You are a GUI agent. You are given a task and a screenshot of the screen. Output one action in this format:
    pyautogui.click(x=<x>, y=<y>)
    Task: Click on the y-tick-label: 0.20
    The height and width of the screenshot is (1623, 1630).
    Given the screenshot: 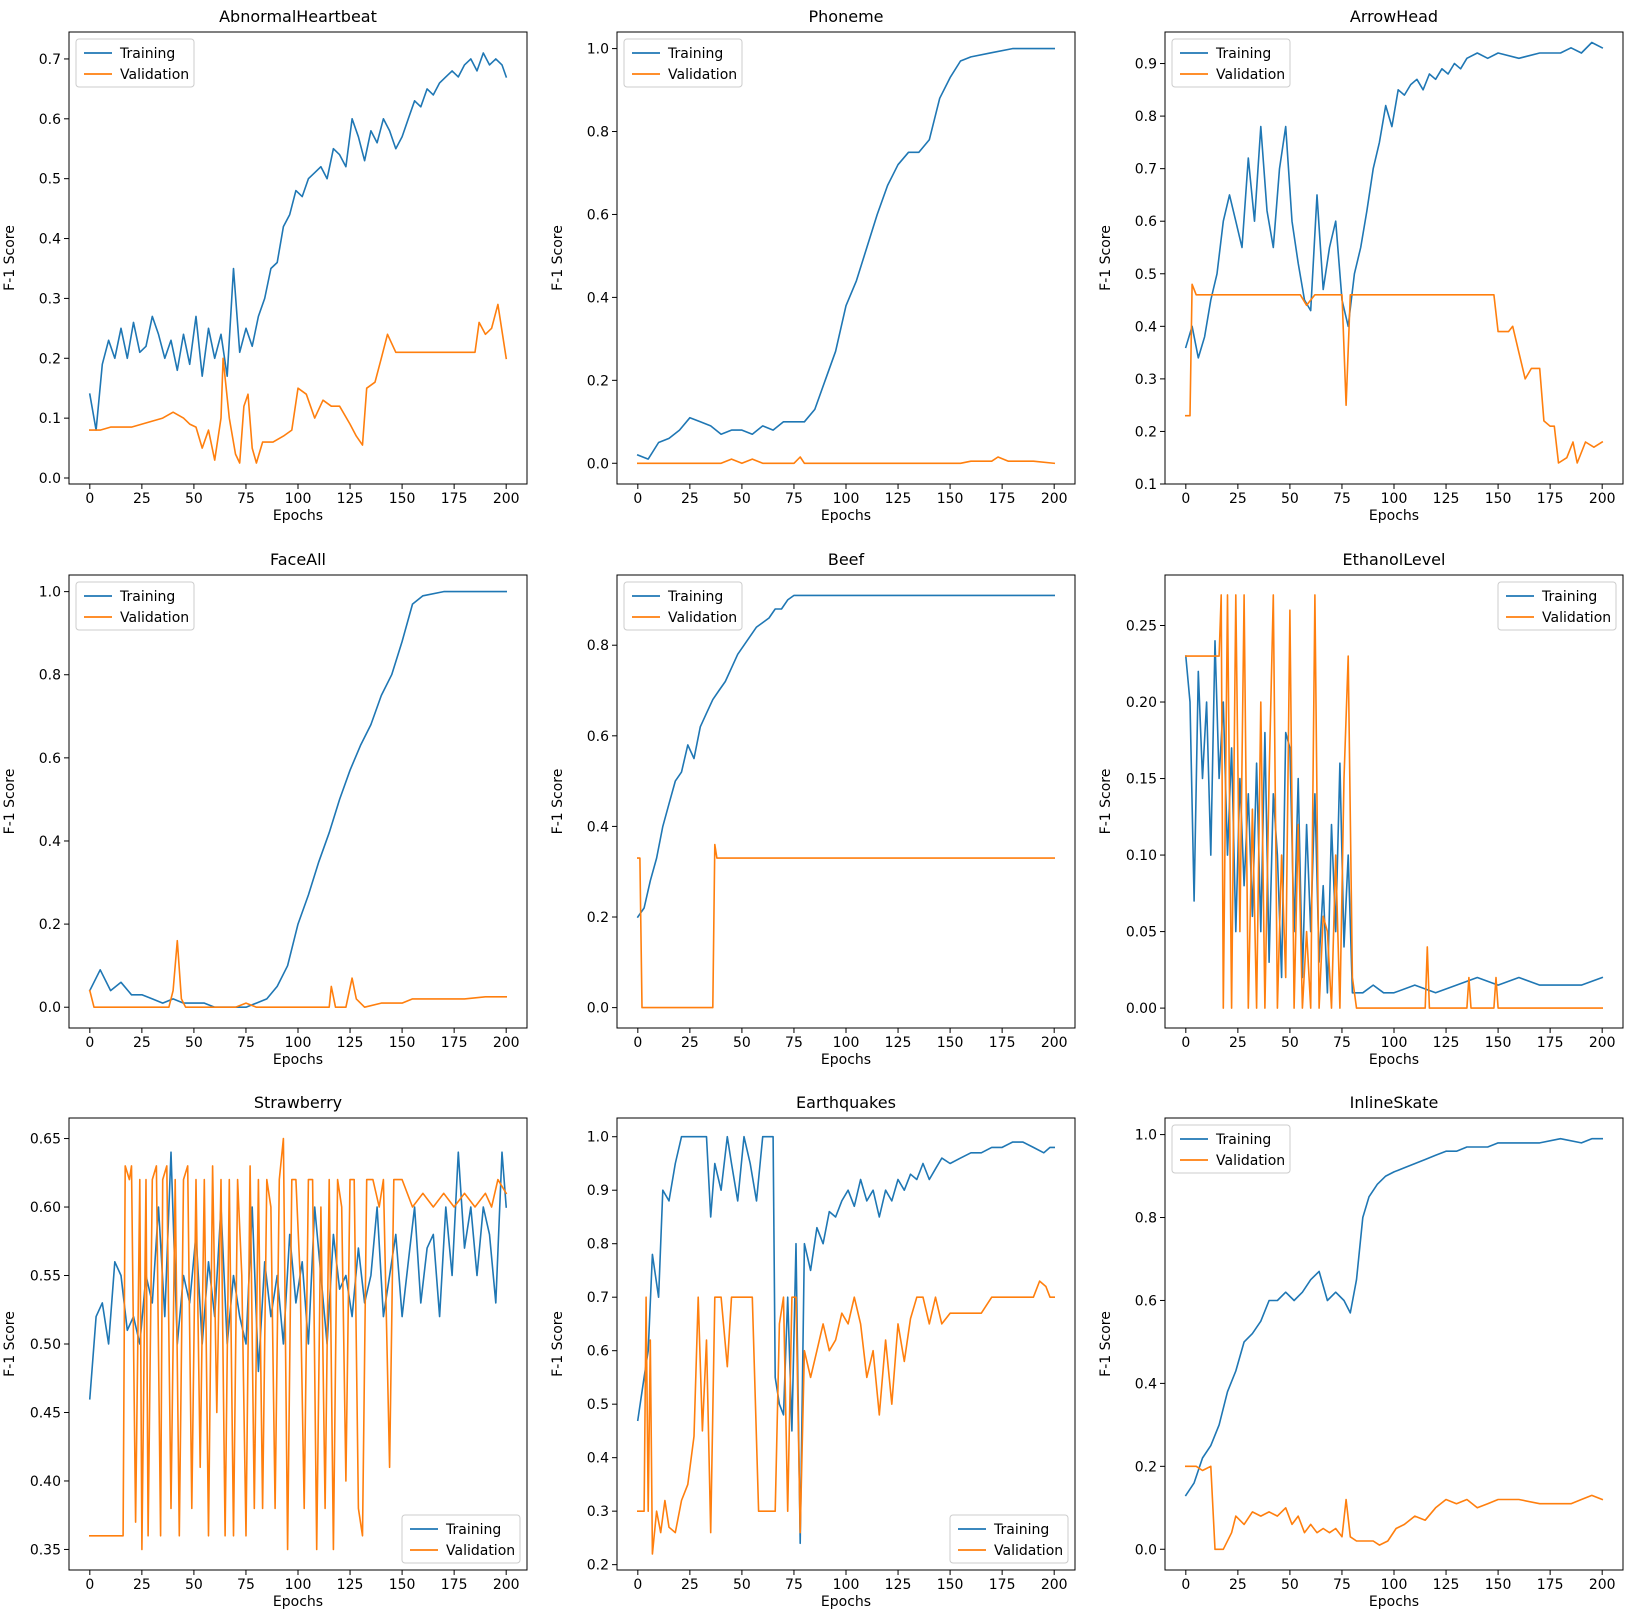 What is the action you would take?
    pyautogui.click(x=1141, y=703)
    